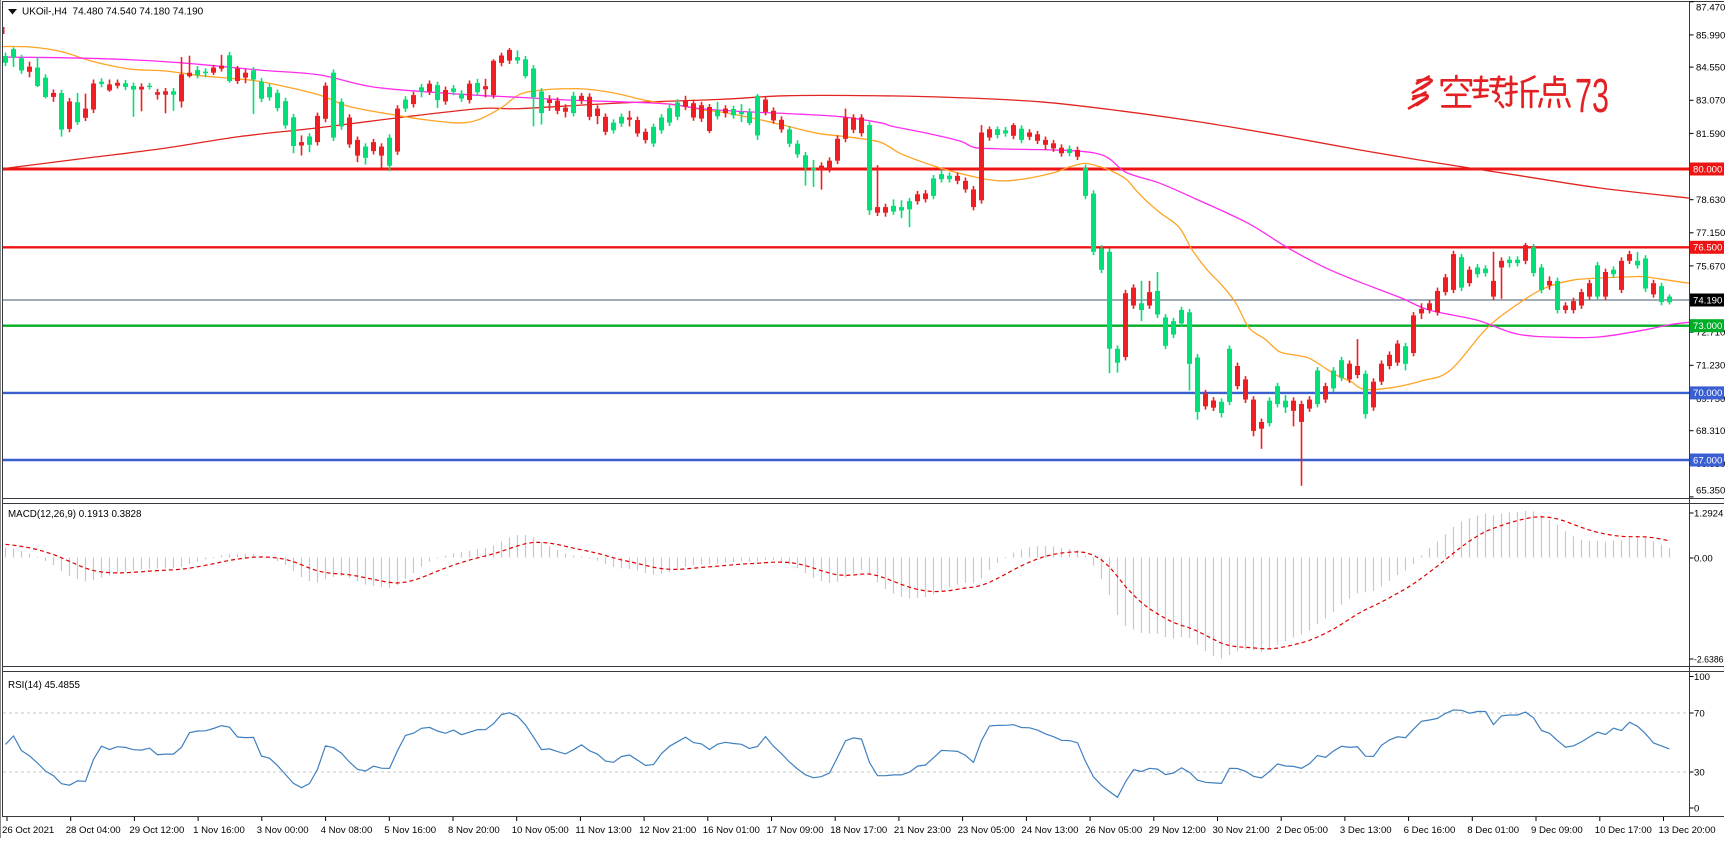 The height and width of the screenshot is (843, 1725). I want to click on svg-text: 4 Nov 08:00, so click(347, 830).